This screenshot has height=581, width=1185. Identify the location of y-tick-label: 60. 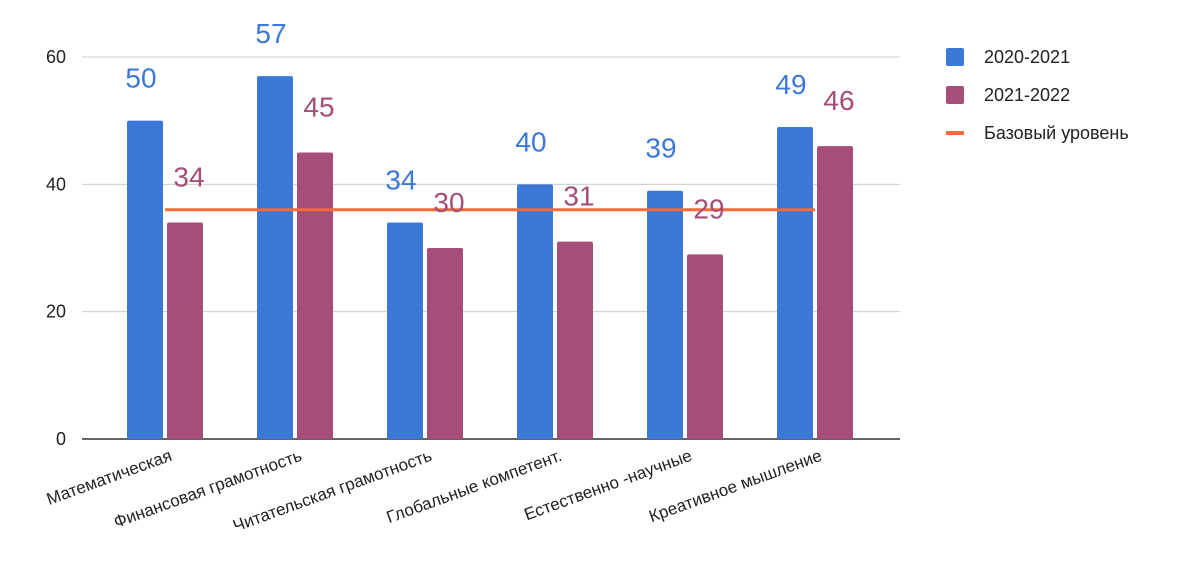
(56, 57).